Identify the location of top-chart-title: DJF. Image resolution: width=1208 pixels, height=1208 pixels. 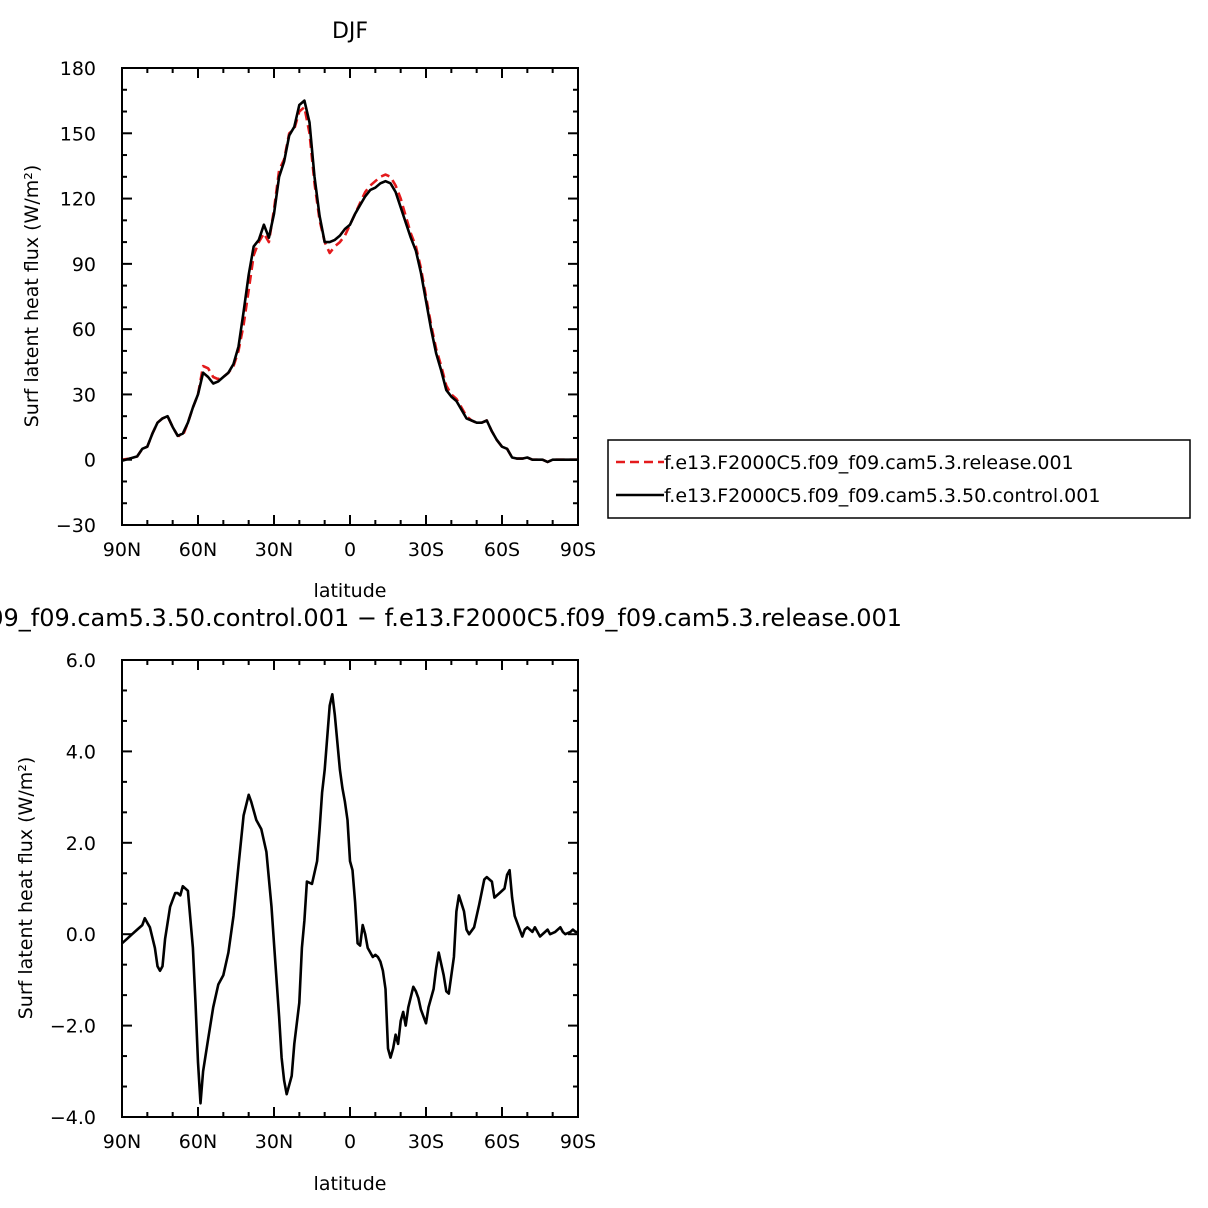
(350, 31).